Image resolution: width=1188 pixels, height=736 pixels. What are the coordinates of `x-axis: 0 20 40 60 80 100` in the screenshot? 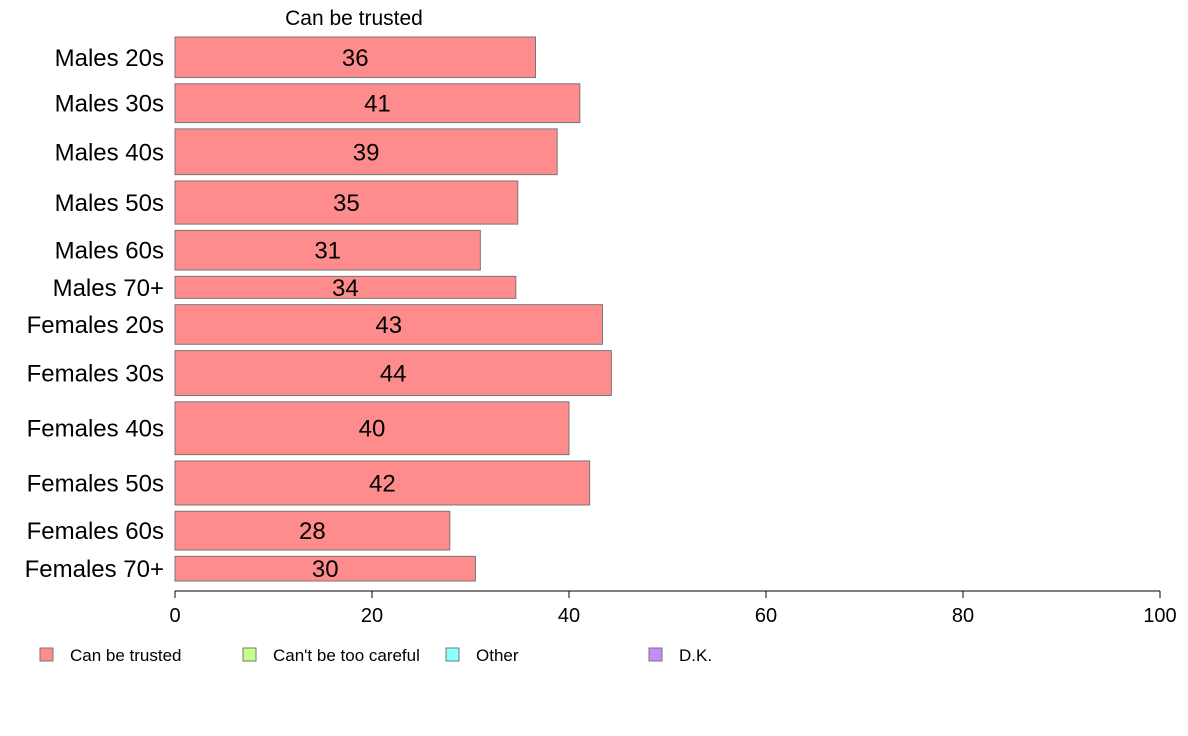 It's located at (673, 608).